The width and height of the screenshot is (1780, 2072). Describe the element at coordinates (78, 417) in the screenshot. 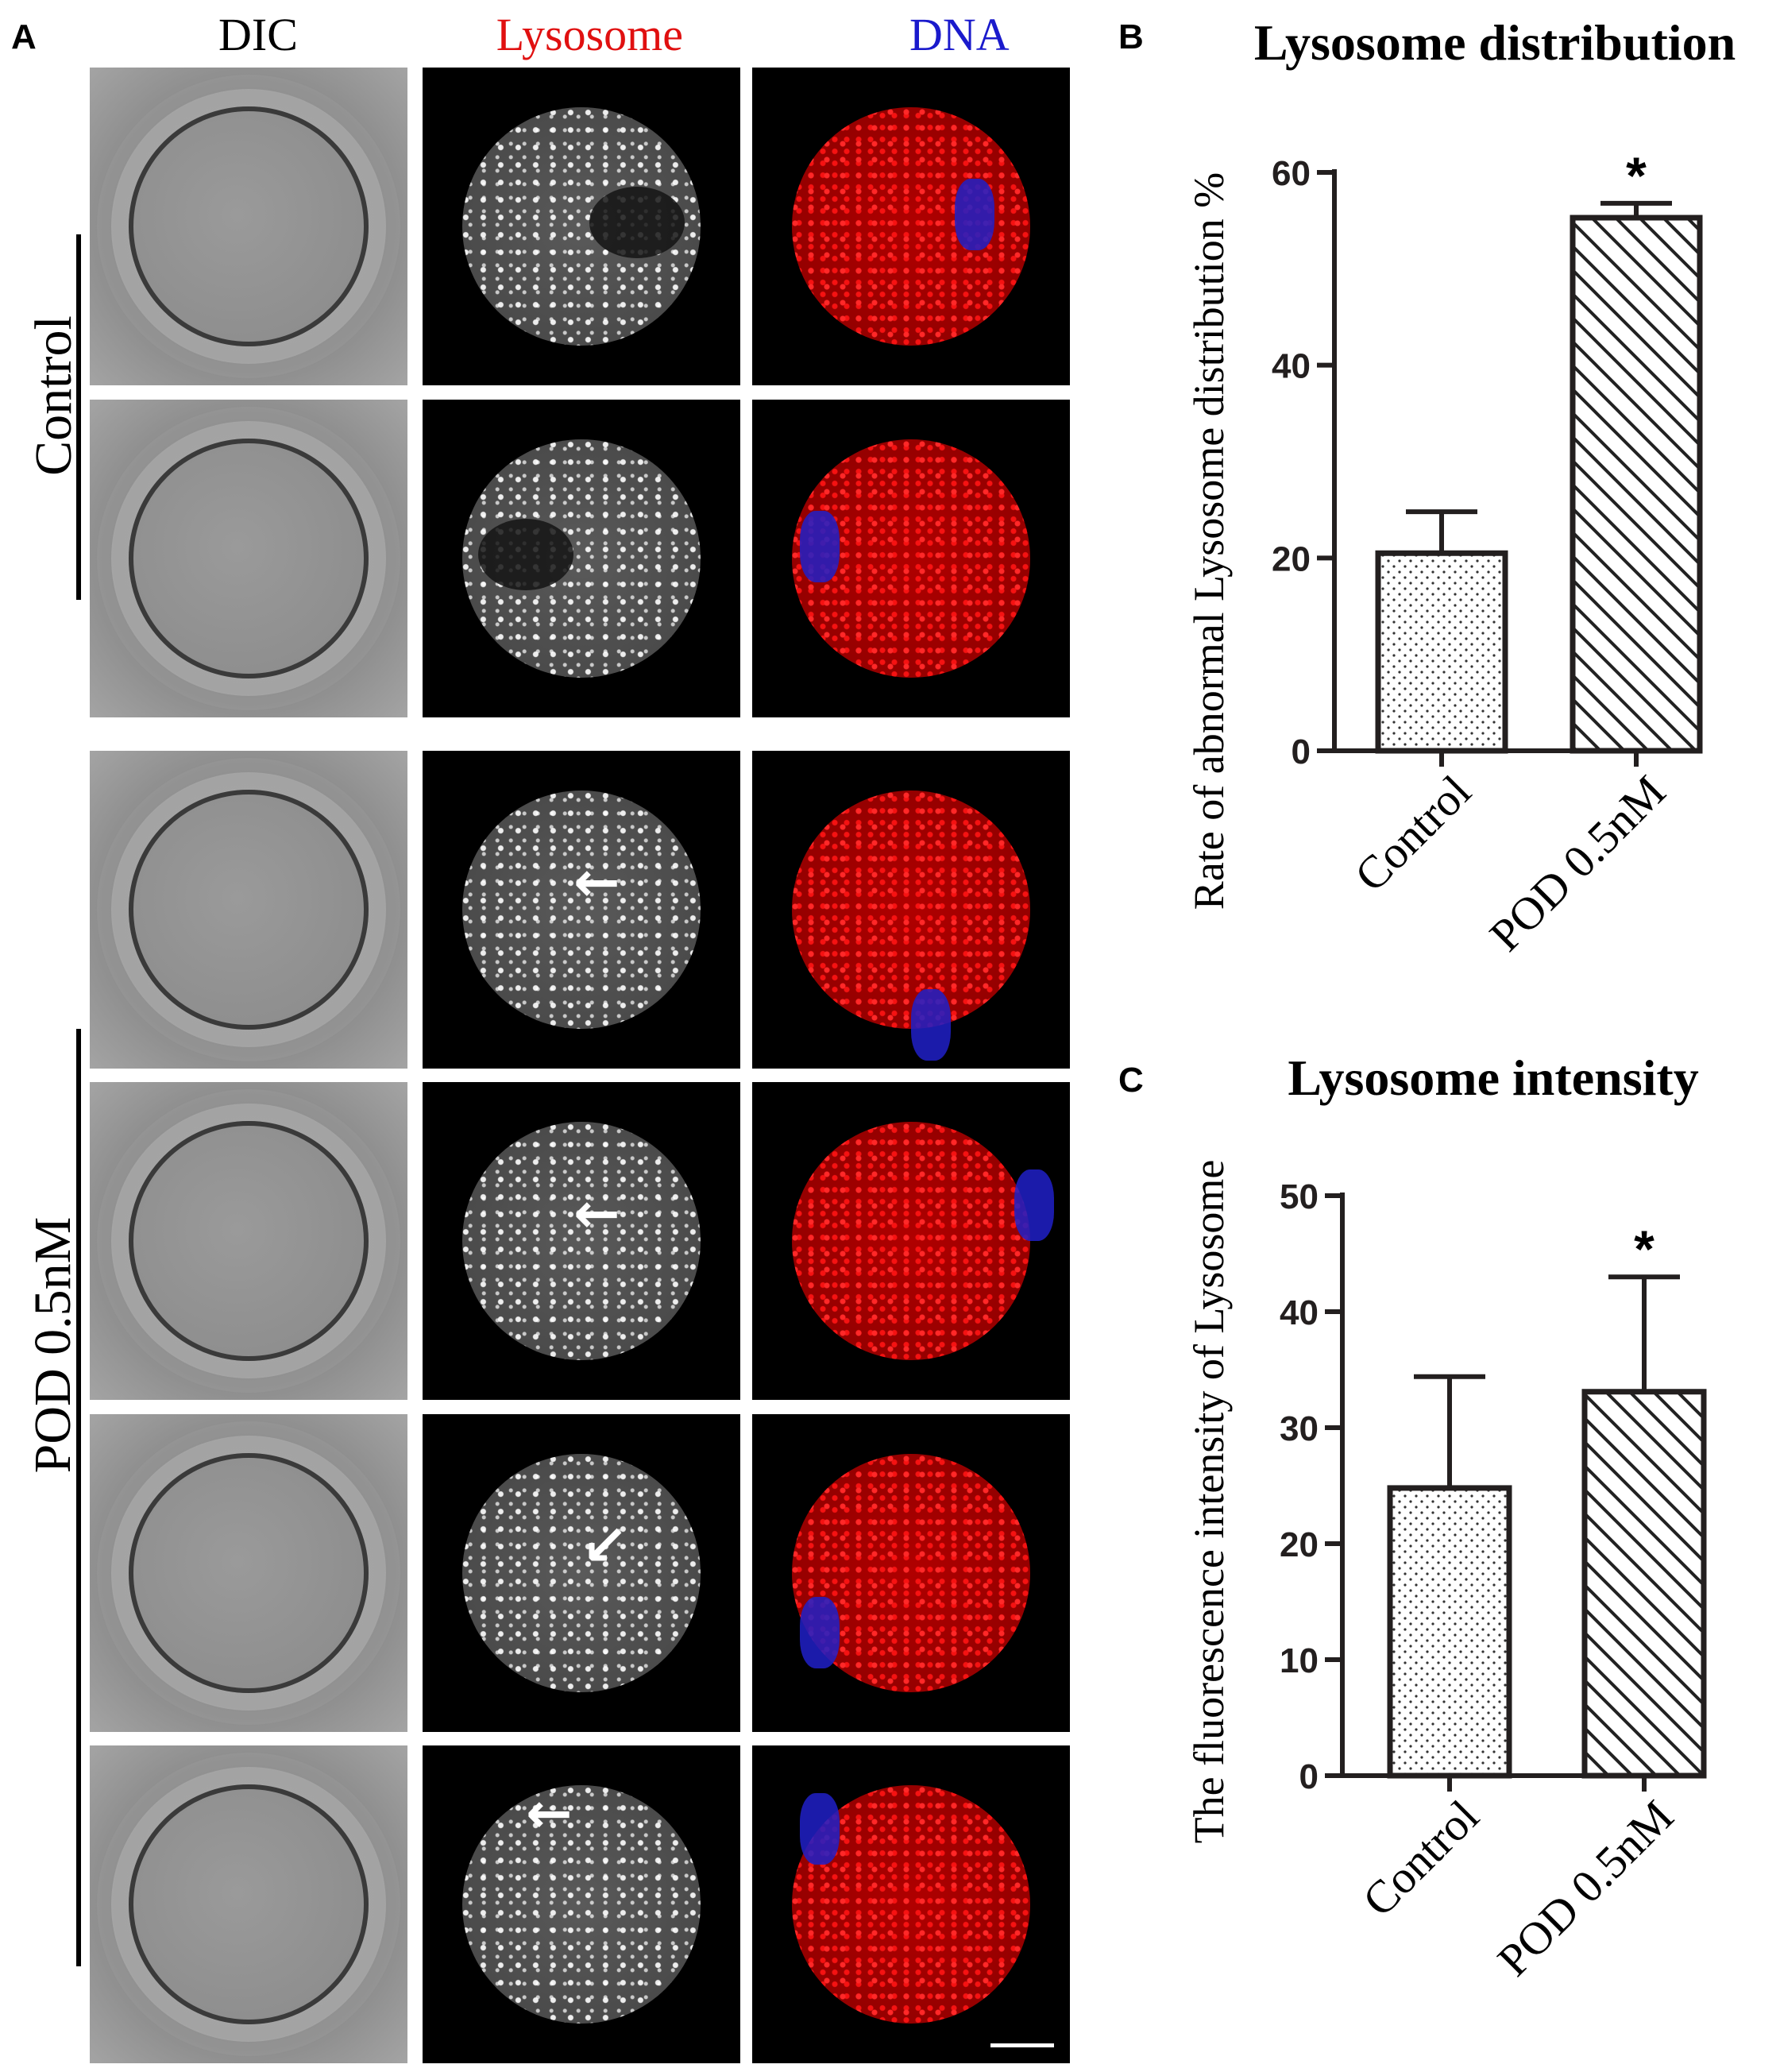

I see `control-group-bar` at that location.